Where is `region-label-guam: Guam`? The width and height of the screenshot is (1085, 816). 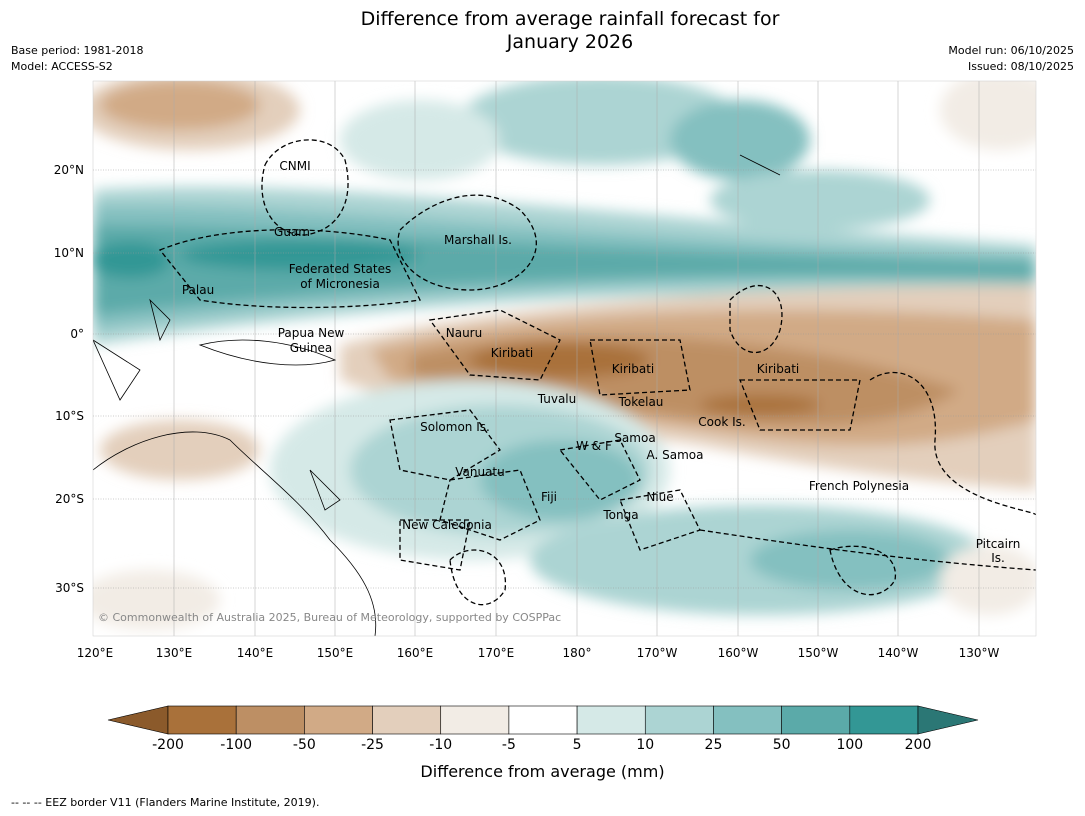 region-label-guam: Guam is located at coordinates (292, 232).